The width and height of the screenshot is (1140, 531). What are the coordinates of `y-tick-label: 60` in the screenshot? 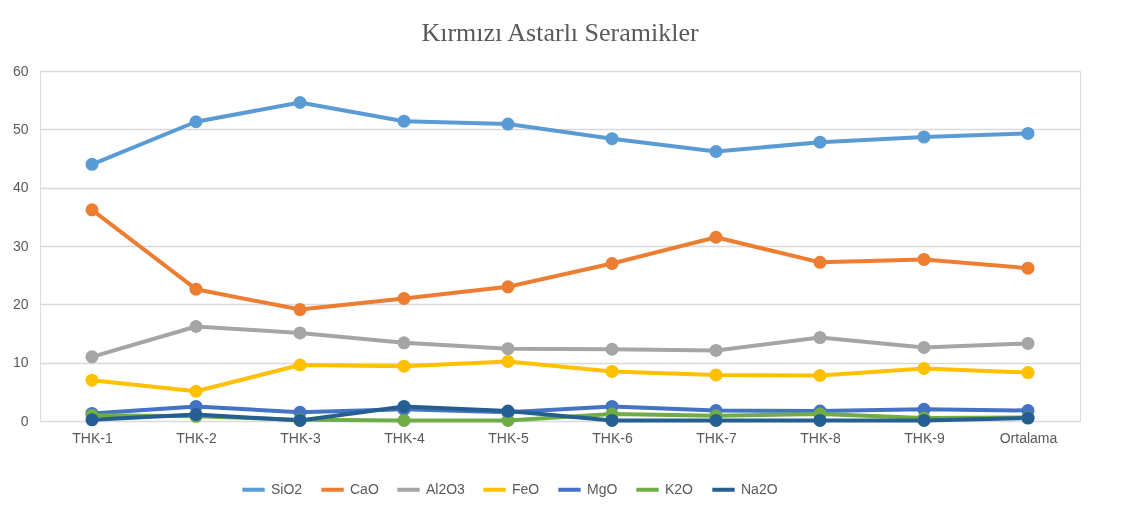 It's located at (20, 70).